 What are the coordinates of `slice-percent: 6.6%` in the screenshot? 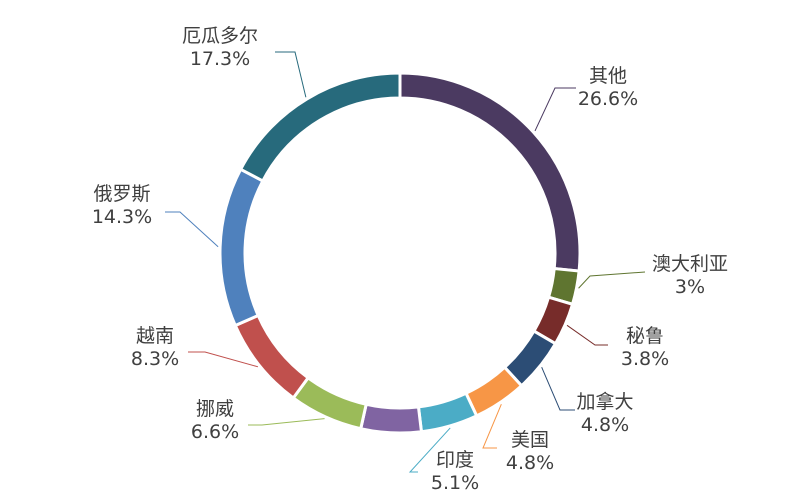 It's located at (215, 432).